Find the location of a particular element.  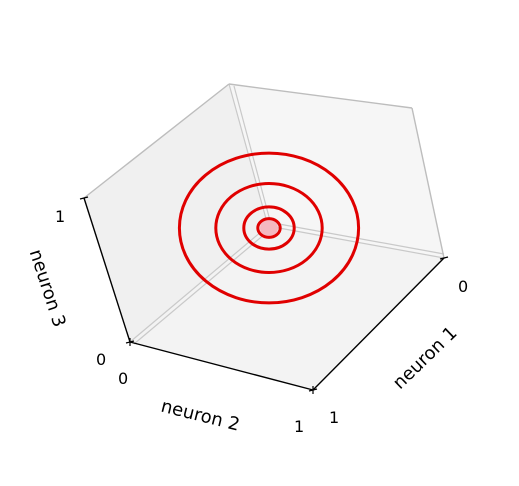

y-axis-line is located at coordinates (221, 366).